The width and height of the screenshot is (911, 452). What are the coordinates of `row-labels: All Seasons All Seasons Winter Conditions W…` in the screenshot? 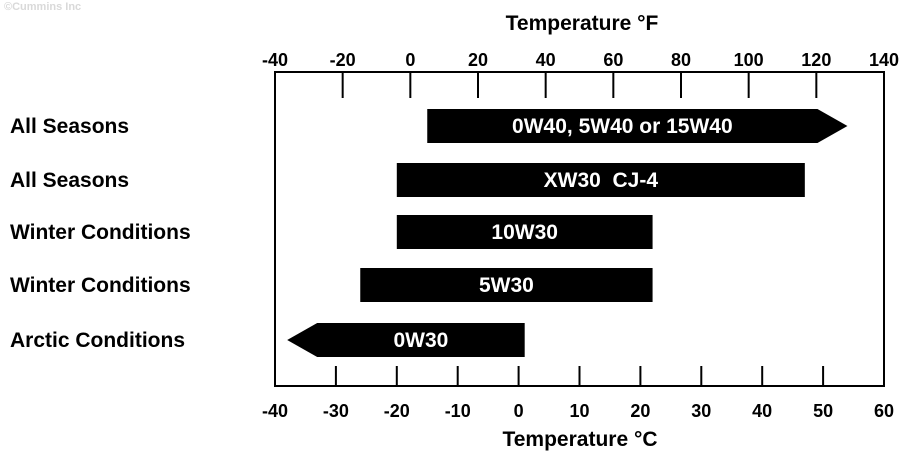 It's located at (100, 233).